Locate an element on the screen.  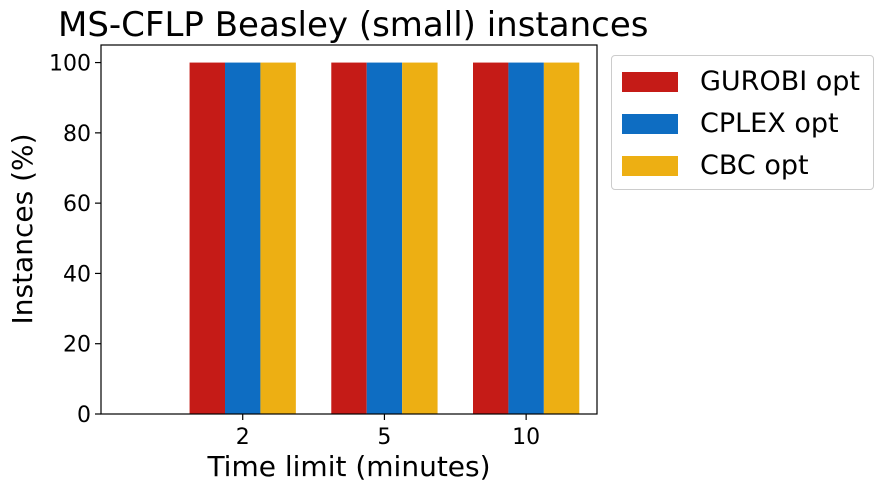
legend: GUROBI opt CPLEX opt CBC opt is located at coordinates (742, 122).